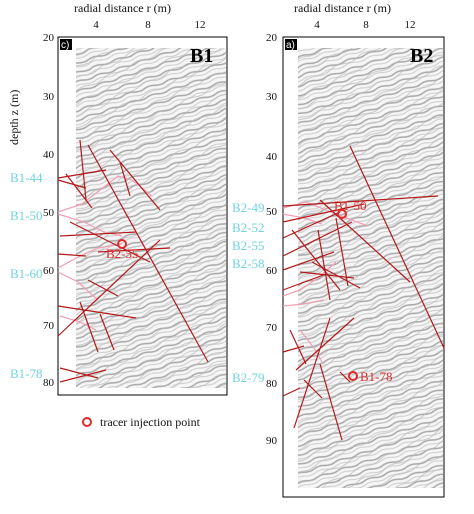 This screenshot has width=474, height=514. Describe the element at coordinates (26, 373) in the screenshot. I see `fracture-label: B1-78` at that location.